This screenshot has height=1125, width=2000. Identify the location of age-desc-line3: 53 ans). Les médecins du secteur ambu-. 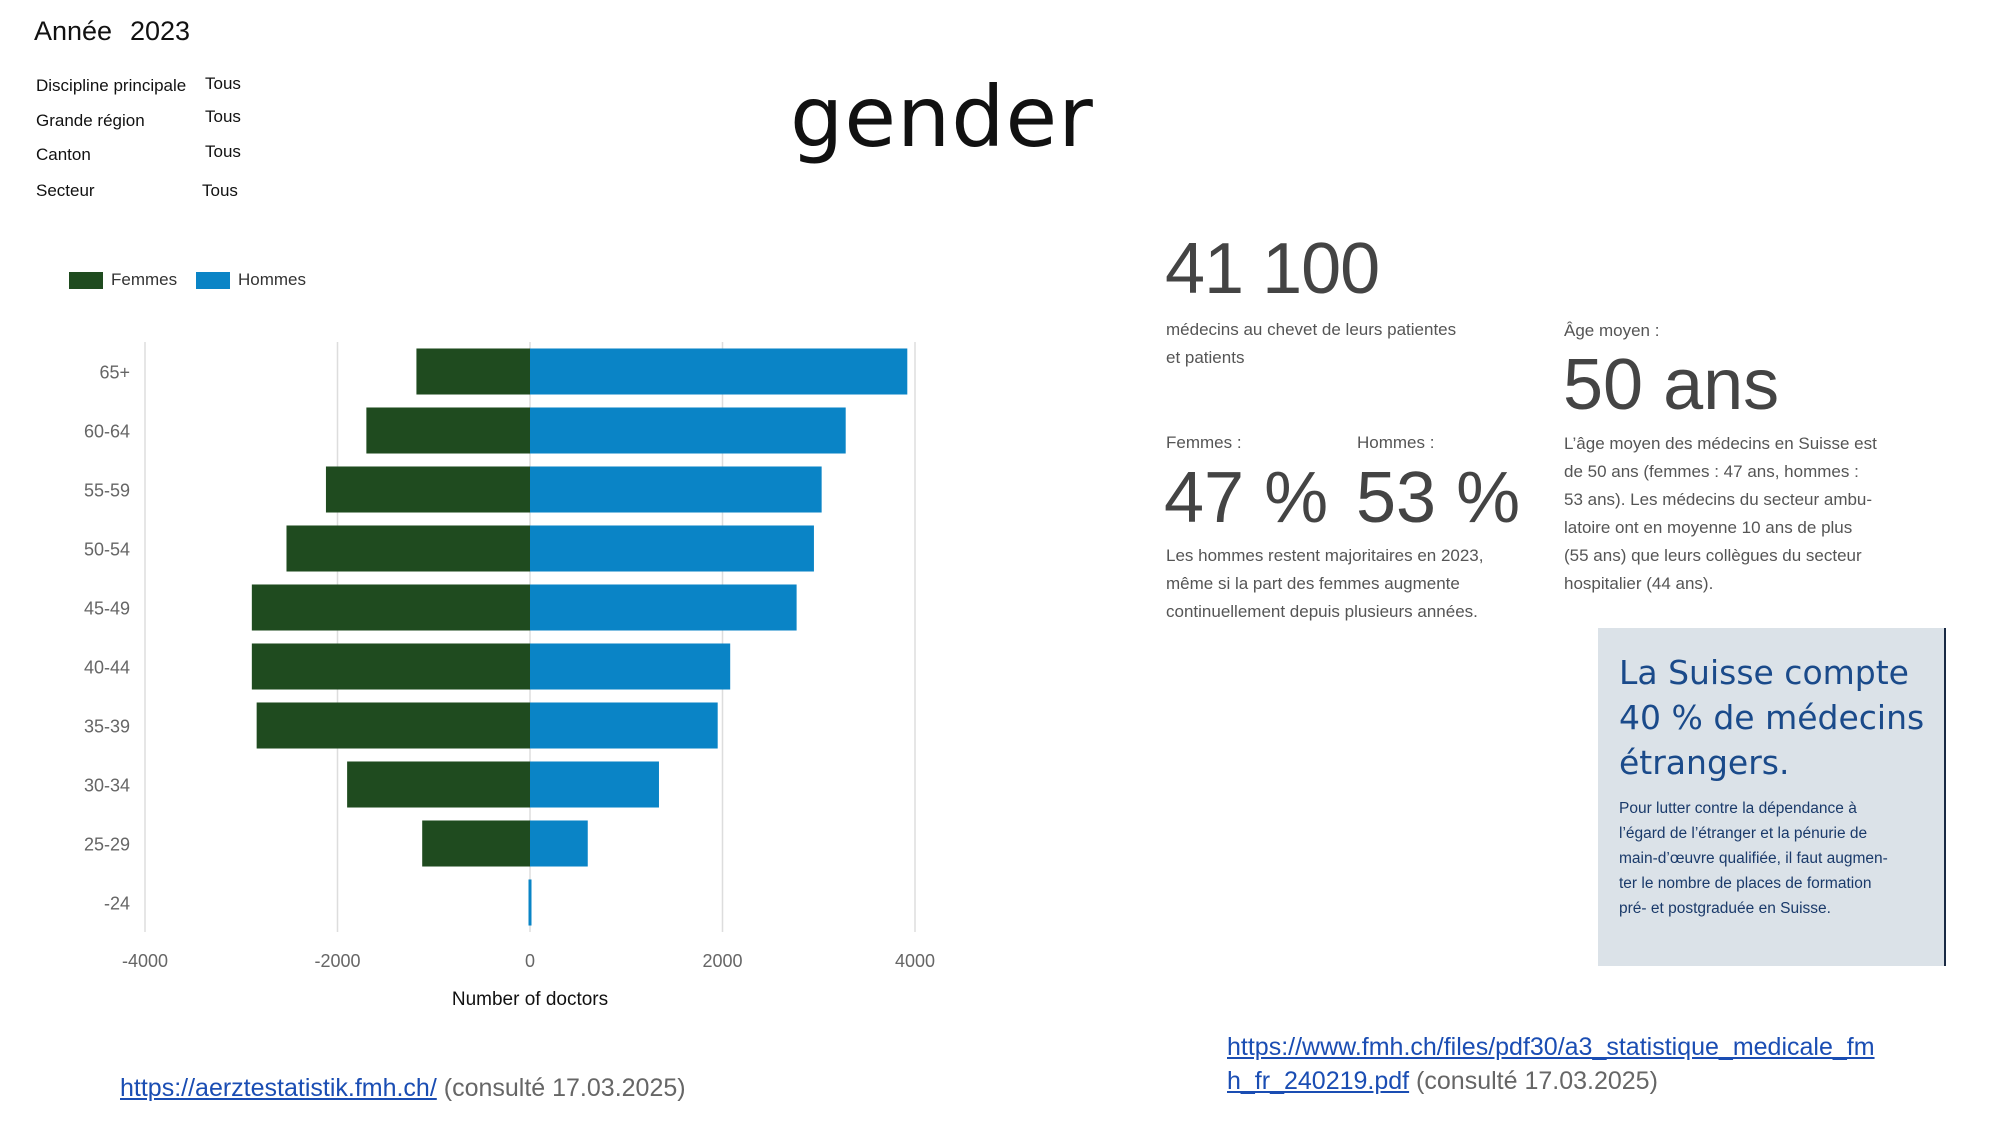
(1718, 499).